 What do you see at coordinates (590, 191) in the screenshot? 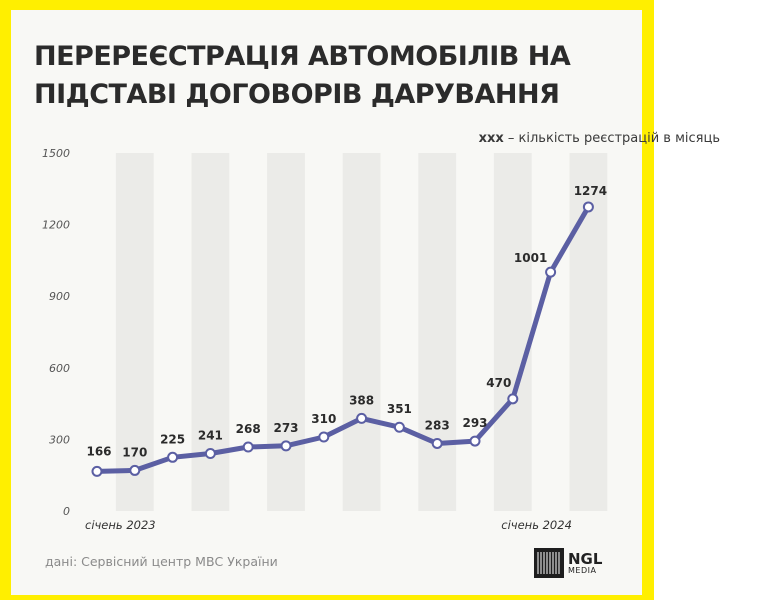
I see `data-label: 1274` at bounding box center [590, 191].